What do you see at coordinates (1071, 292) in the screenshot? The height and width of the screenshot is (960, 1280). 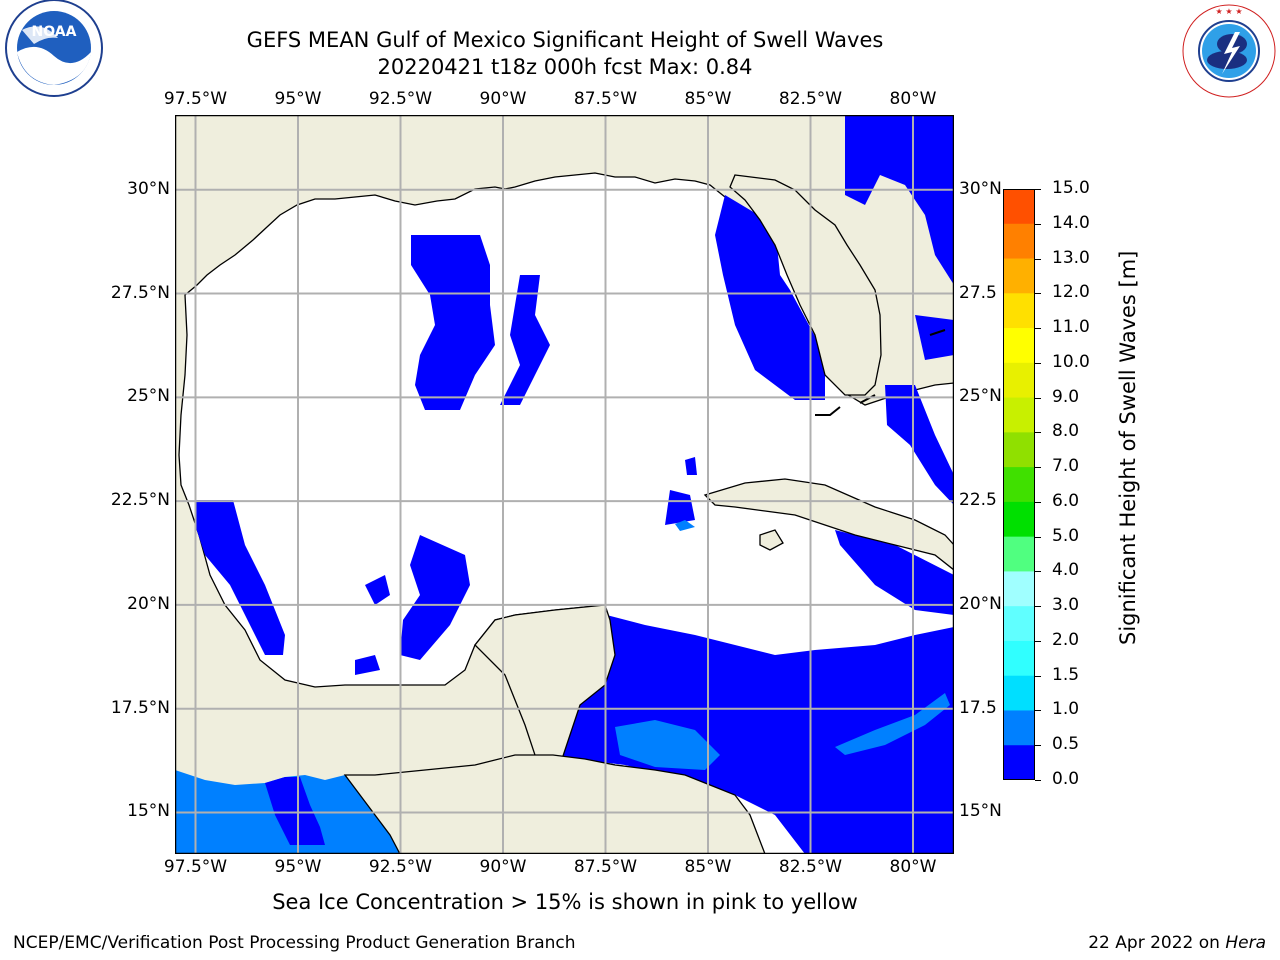 I see `colorbar-tick: 12.0` at bounding box center [1071, 292].